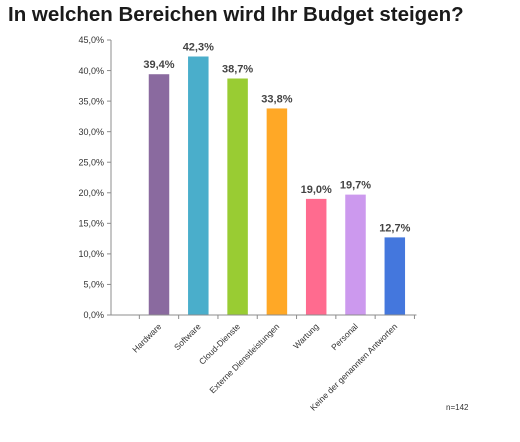  I want to click on y-tick-label: 0,0%, so click(93, 315).